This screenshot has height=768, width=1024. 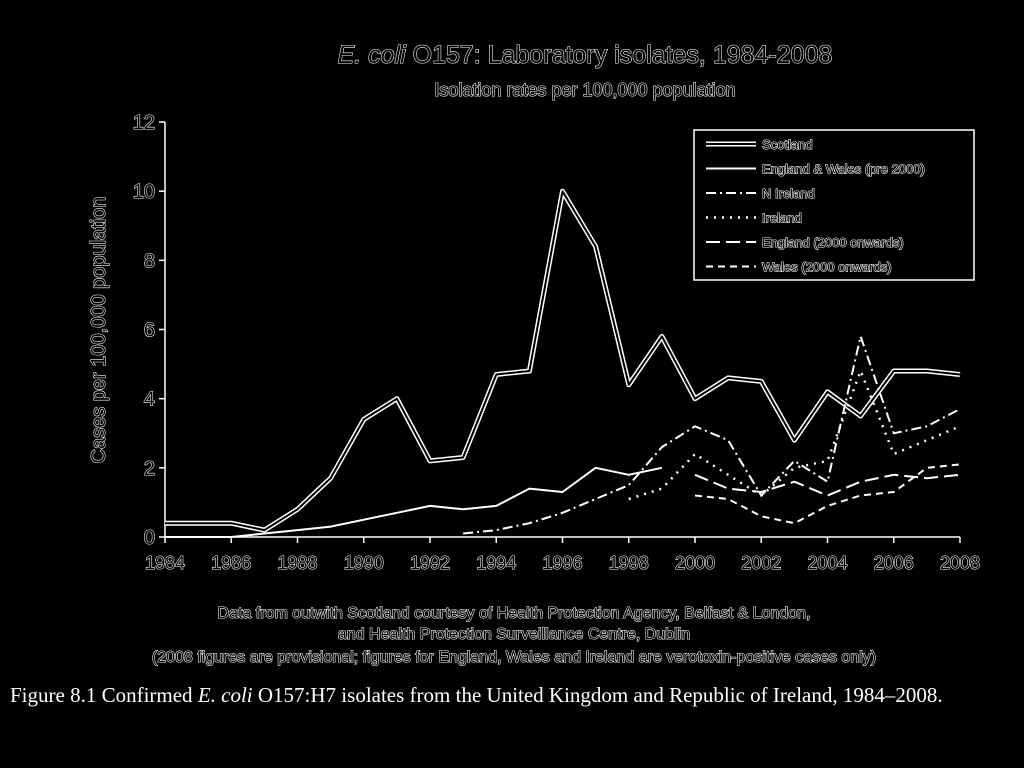 I want to click on series-1-line, so click(x=414, y=502).